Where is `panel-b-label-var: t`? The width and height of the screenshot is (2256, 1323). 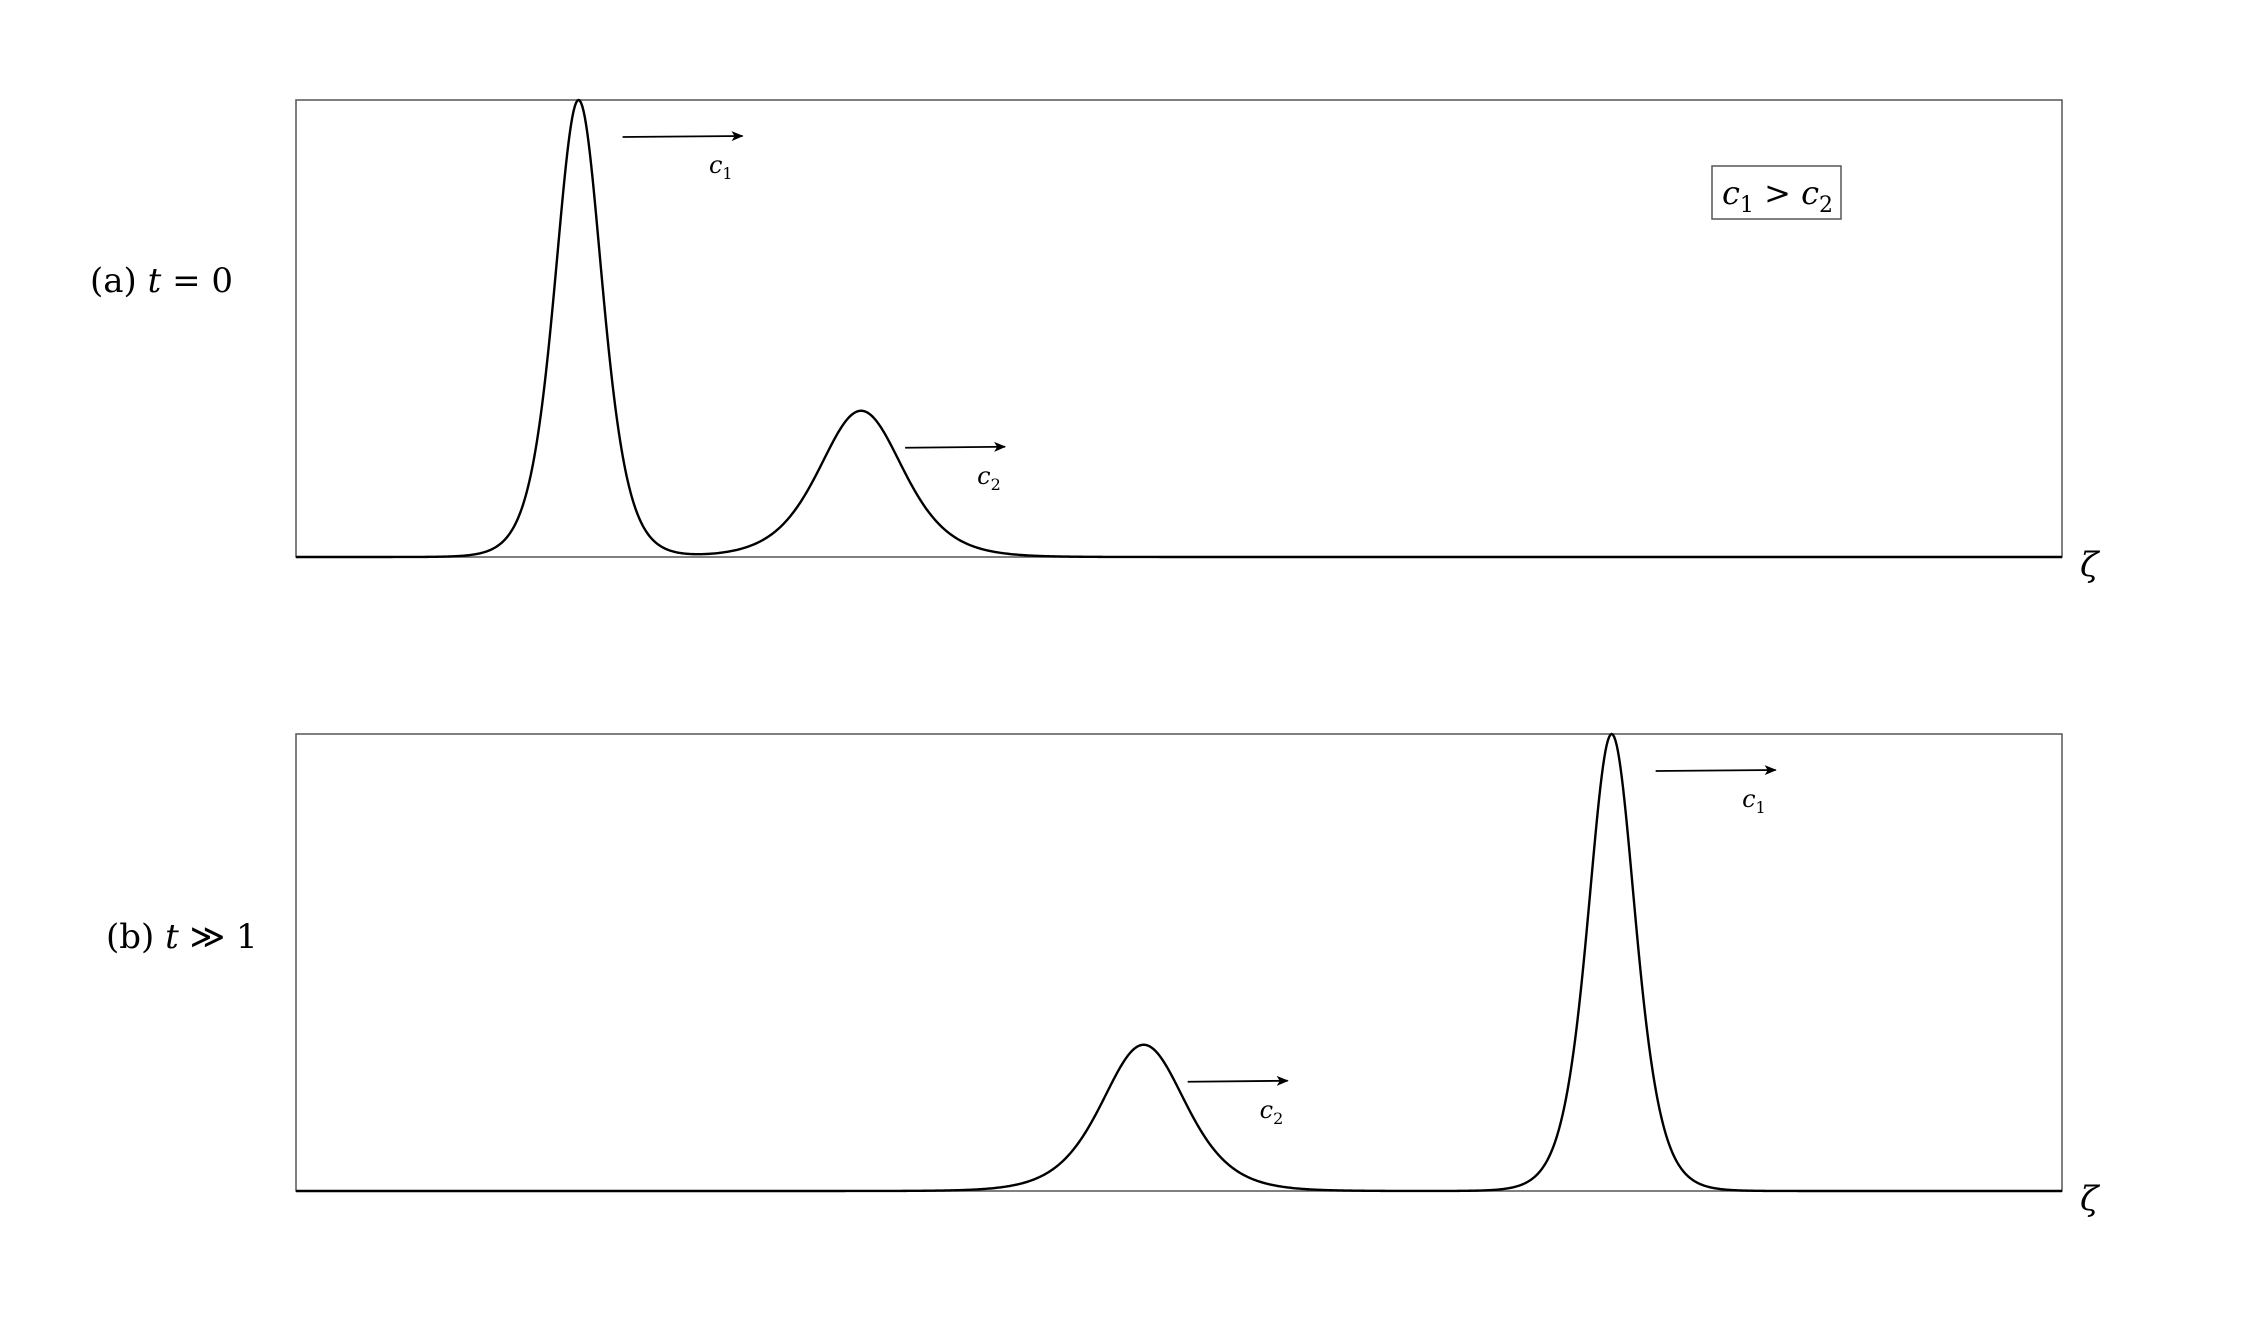 panel-b-label-var: t is located at coordinates (172, 937).